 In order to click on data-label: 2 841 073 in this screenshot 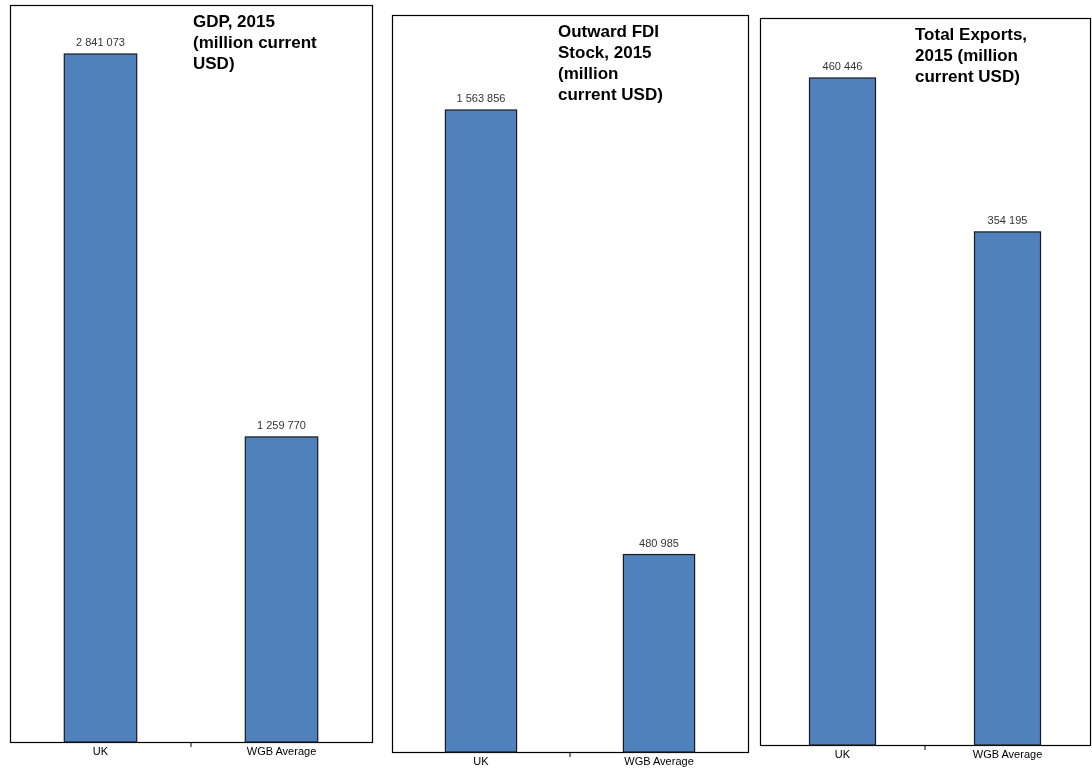, I will do `click(100, 42)`.